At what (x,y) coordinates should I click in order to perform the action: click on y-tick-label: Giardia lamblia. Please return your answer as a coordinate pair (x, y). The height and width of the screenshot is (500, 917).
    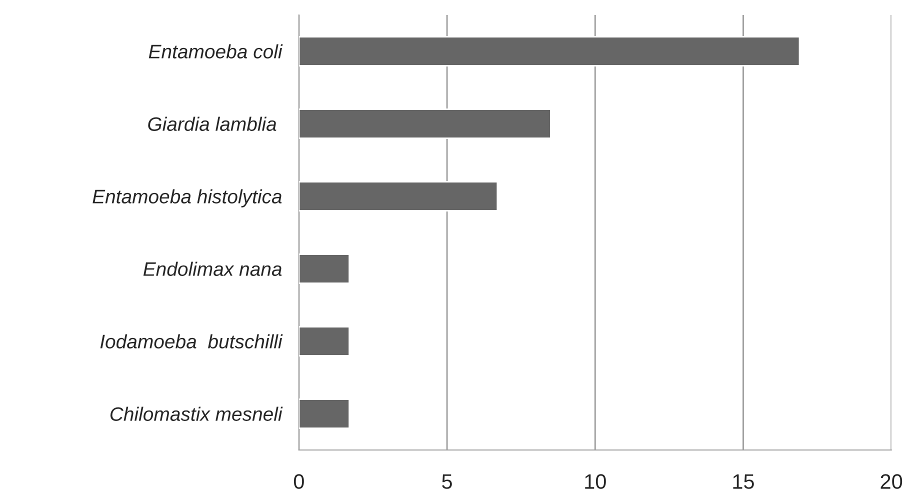
    Looking at the image, I should click on (212, 123).